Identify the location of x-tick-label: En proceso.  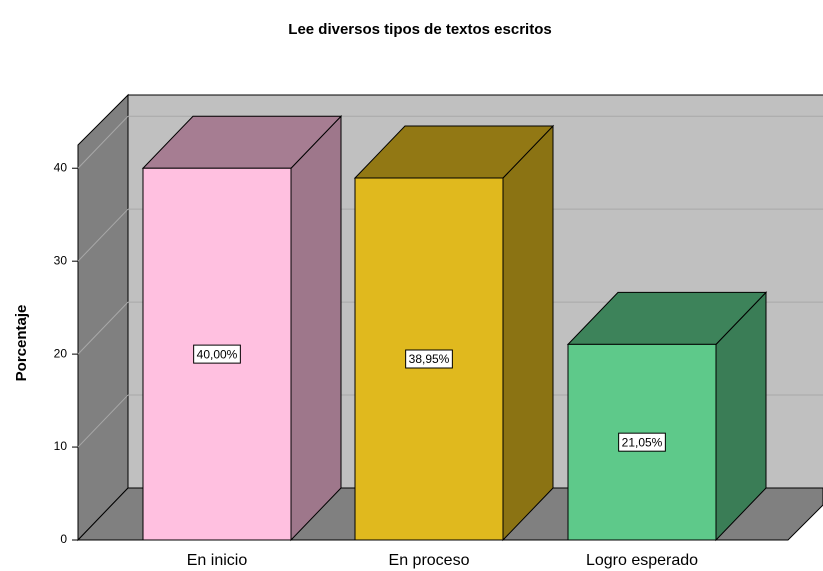
(429, 560).